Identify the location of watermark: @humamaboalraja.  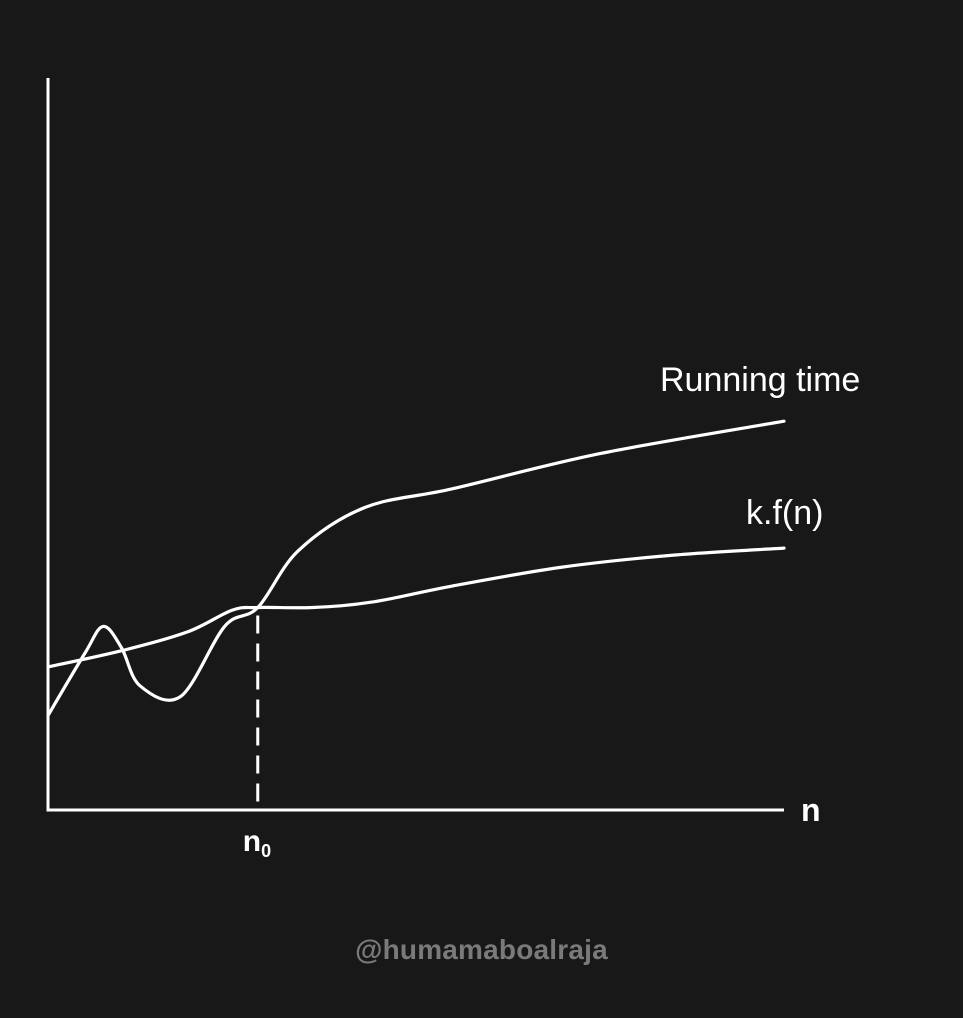
(481, 949).